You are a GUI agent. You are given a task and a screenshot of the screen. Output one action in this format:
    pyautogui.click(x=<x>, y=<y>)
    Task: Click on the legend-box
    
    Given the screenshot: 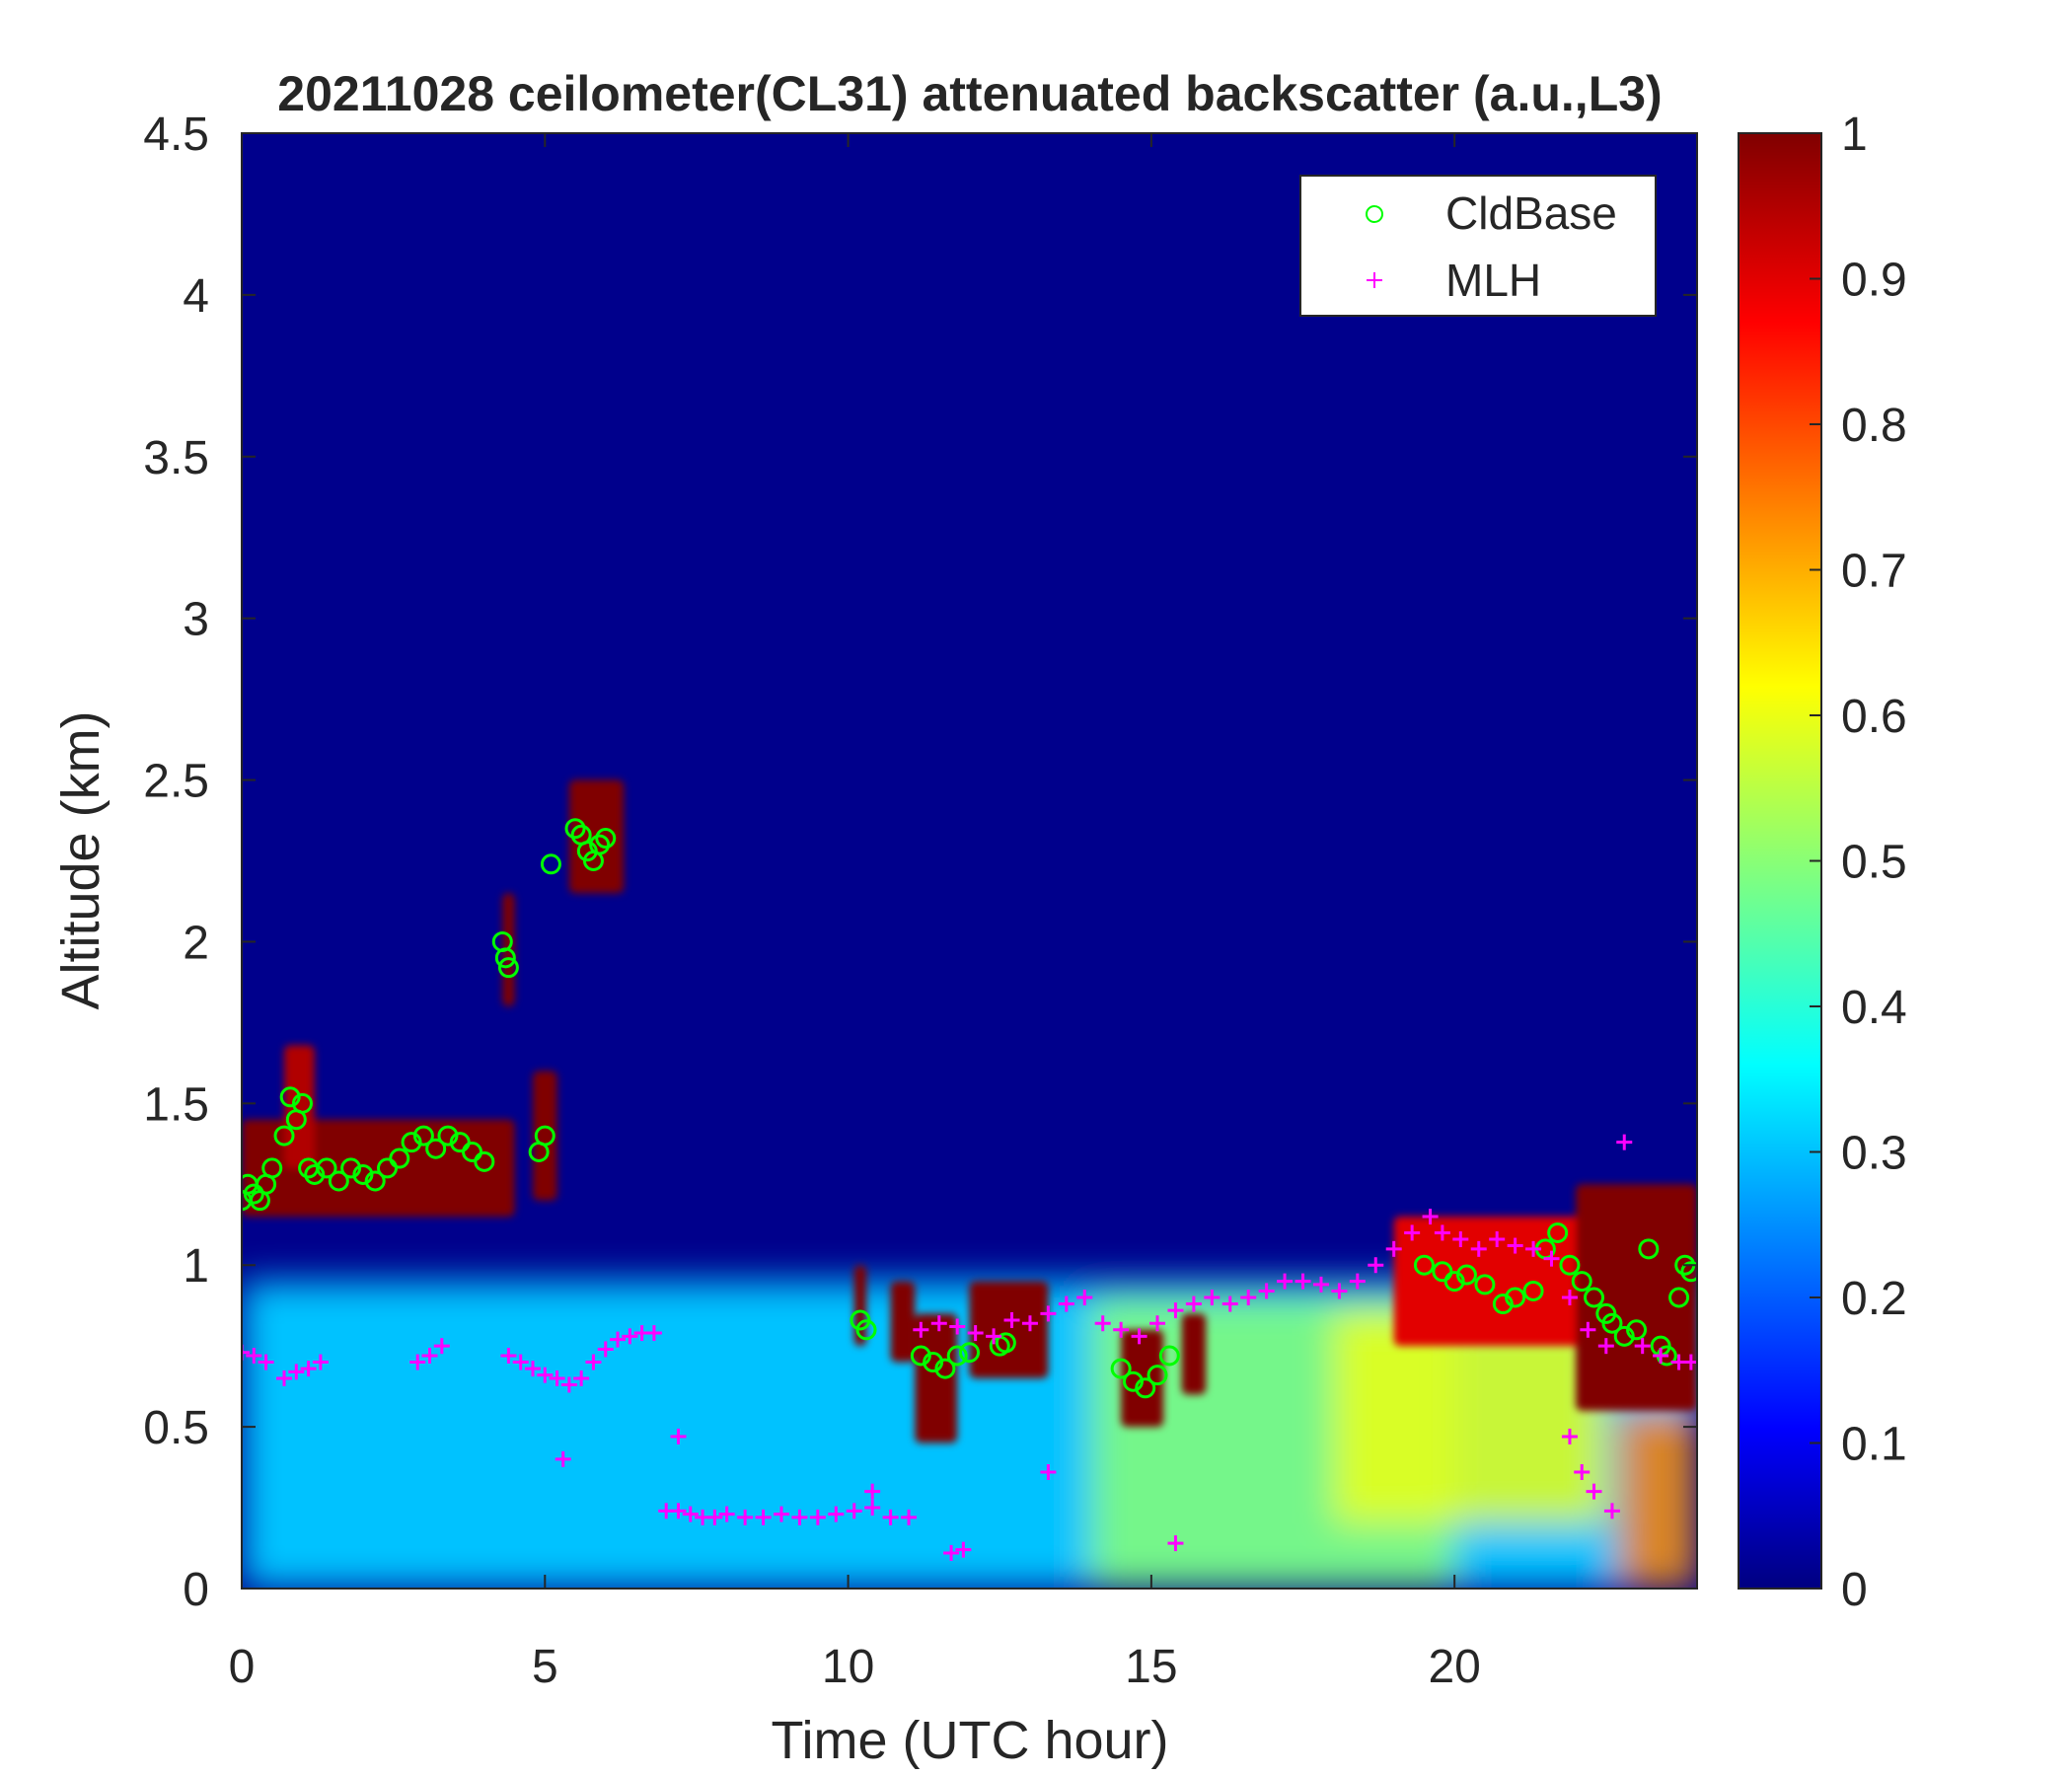 What is the action you would take?
    pyautogui.click(x=1478, y=246)
    